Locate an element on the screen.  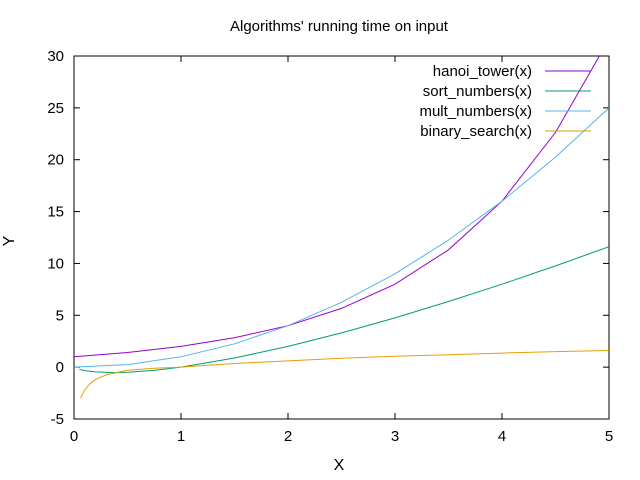
x-tick-label: 2 is located at coordinates (288, 436).